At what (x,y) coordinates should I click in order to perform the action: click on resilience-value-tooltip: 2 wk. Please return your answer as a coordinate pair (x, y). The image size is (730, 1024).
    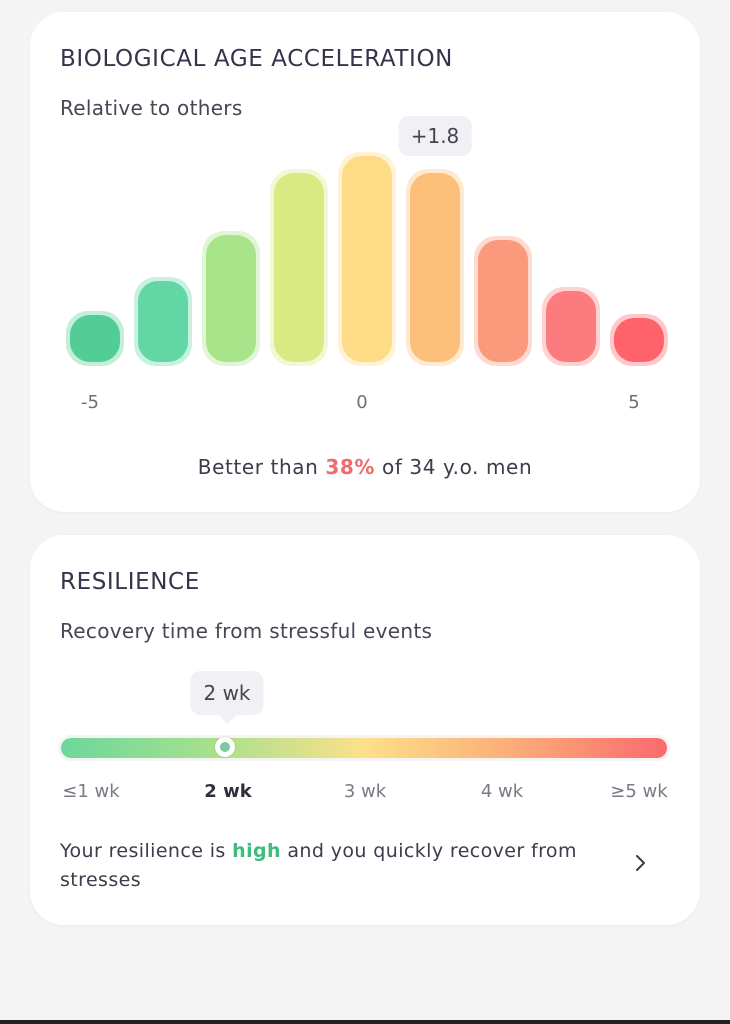
    Looking at the image, I should click on (227, 697).